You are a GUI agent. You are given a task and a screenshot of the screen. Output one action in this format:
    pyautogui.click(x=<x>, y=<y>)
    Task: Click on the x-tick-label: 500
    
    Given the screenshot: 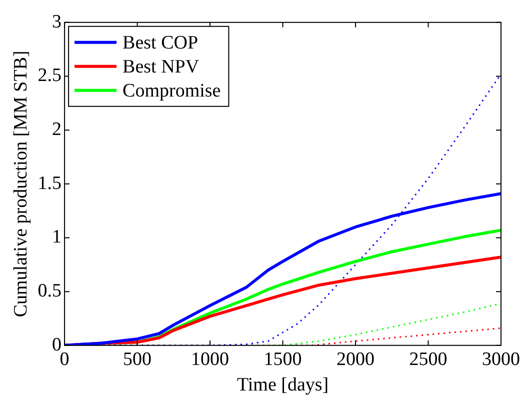 What is the action you would take?
    pyautogui.click(x=137, y=359)
    